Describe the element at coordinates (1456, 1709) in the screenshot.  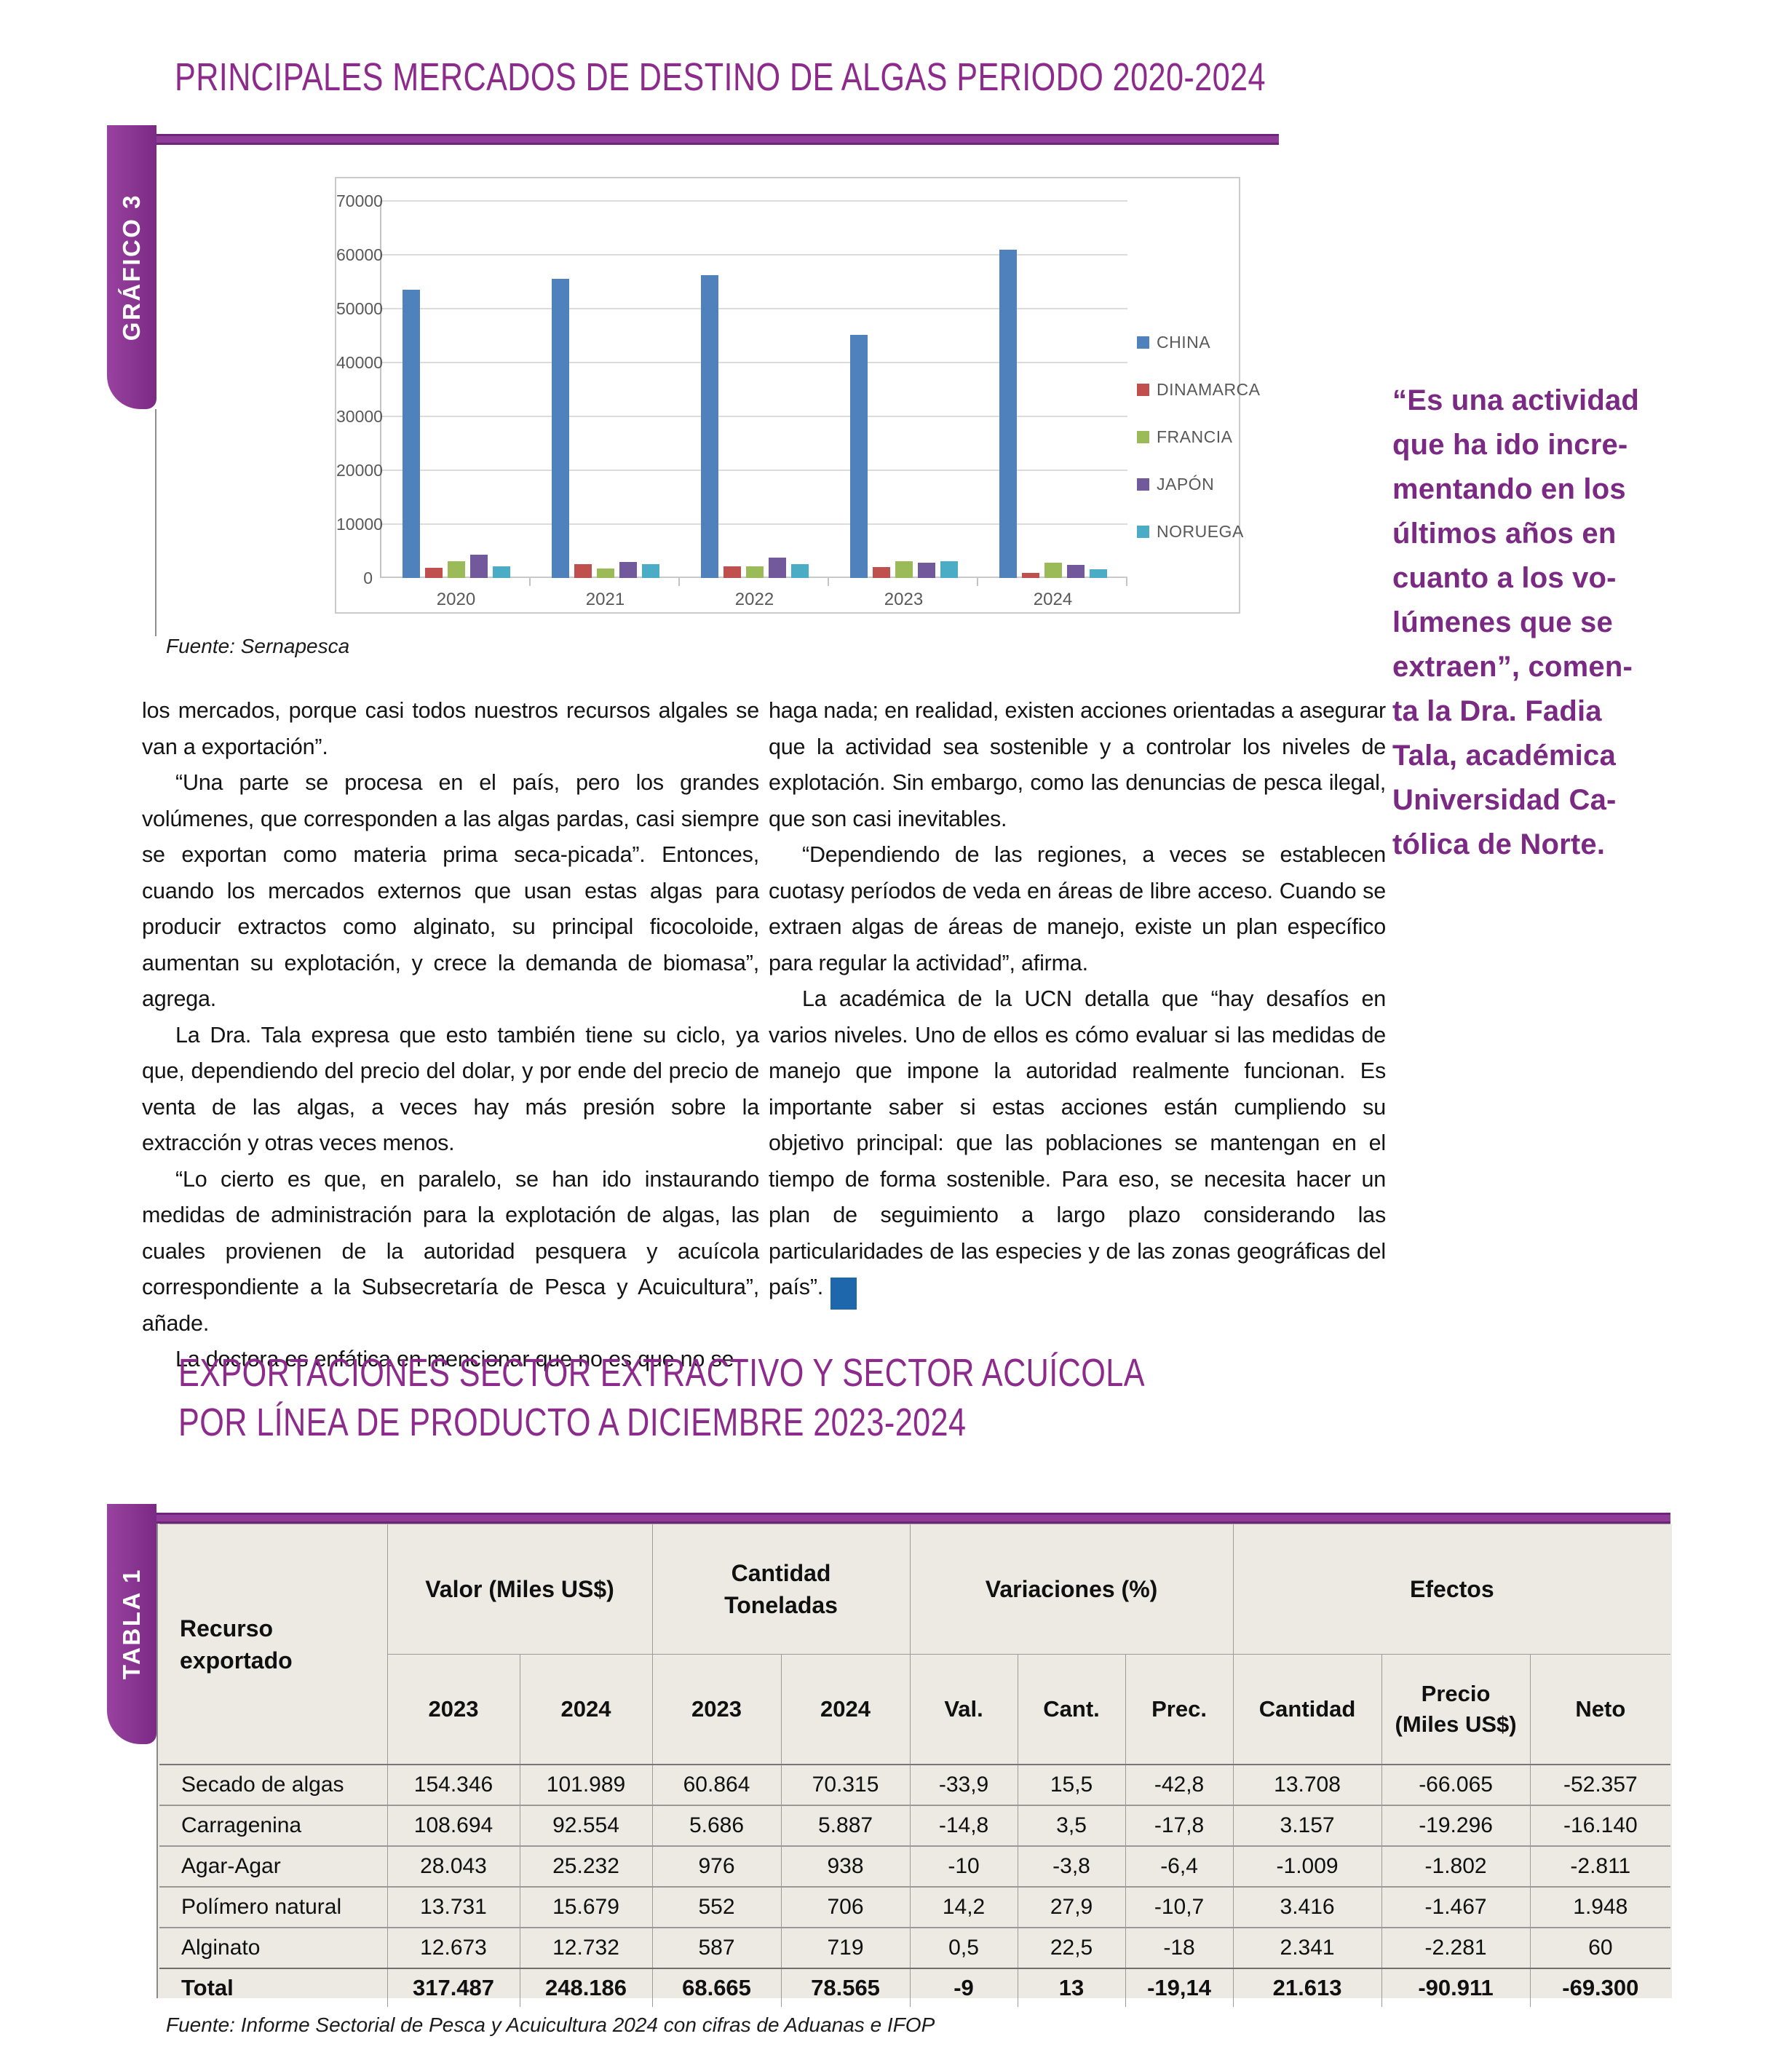
I see `sub-header: Precio (Miles US$)` at that location.